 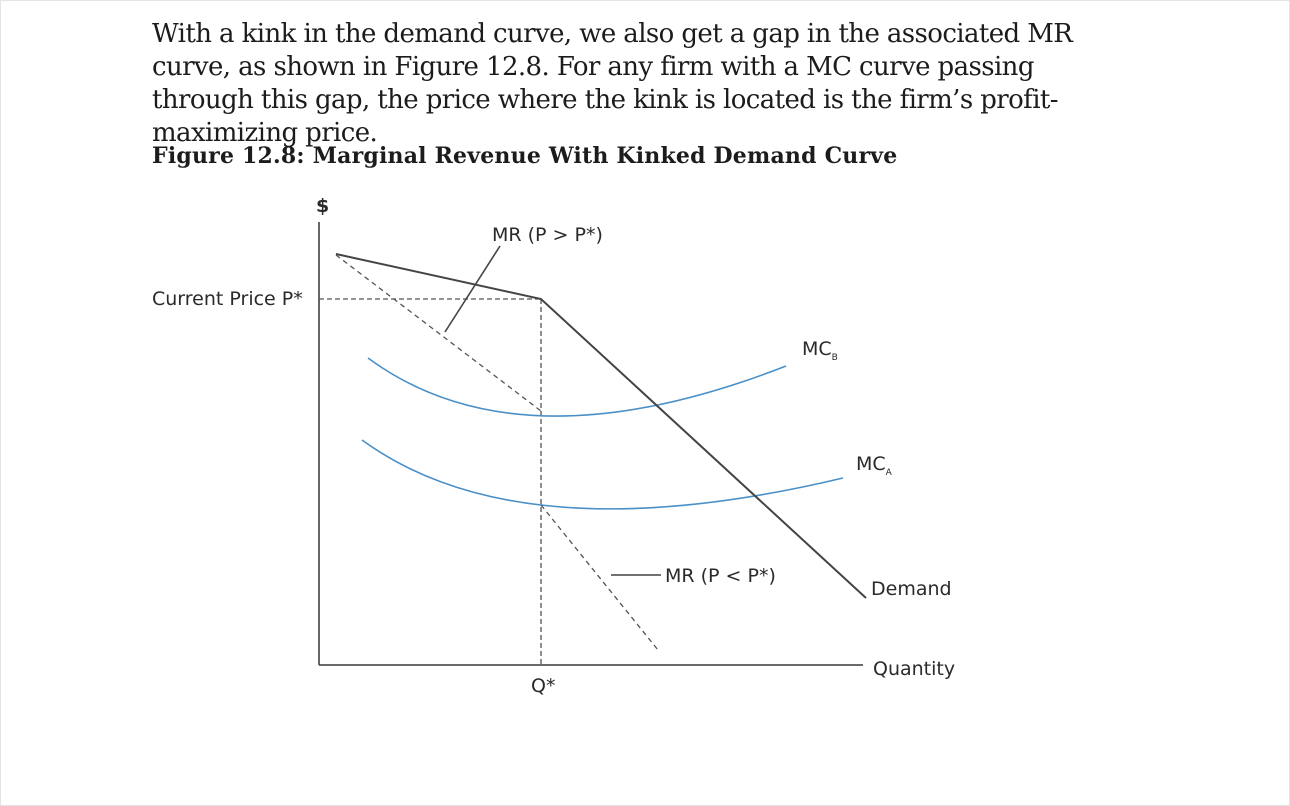 I want to click on quantity-label: Q*, so click(x=543, y=686).